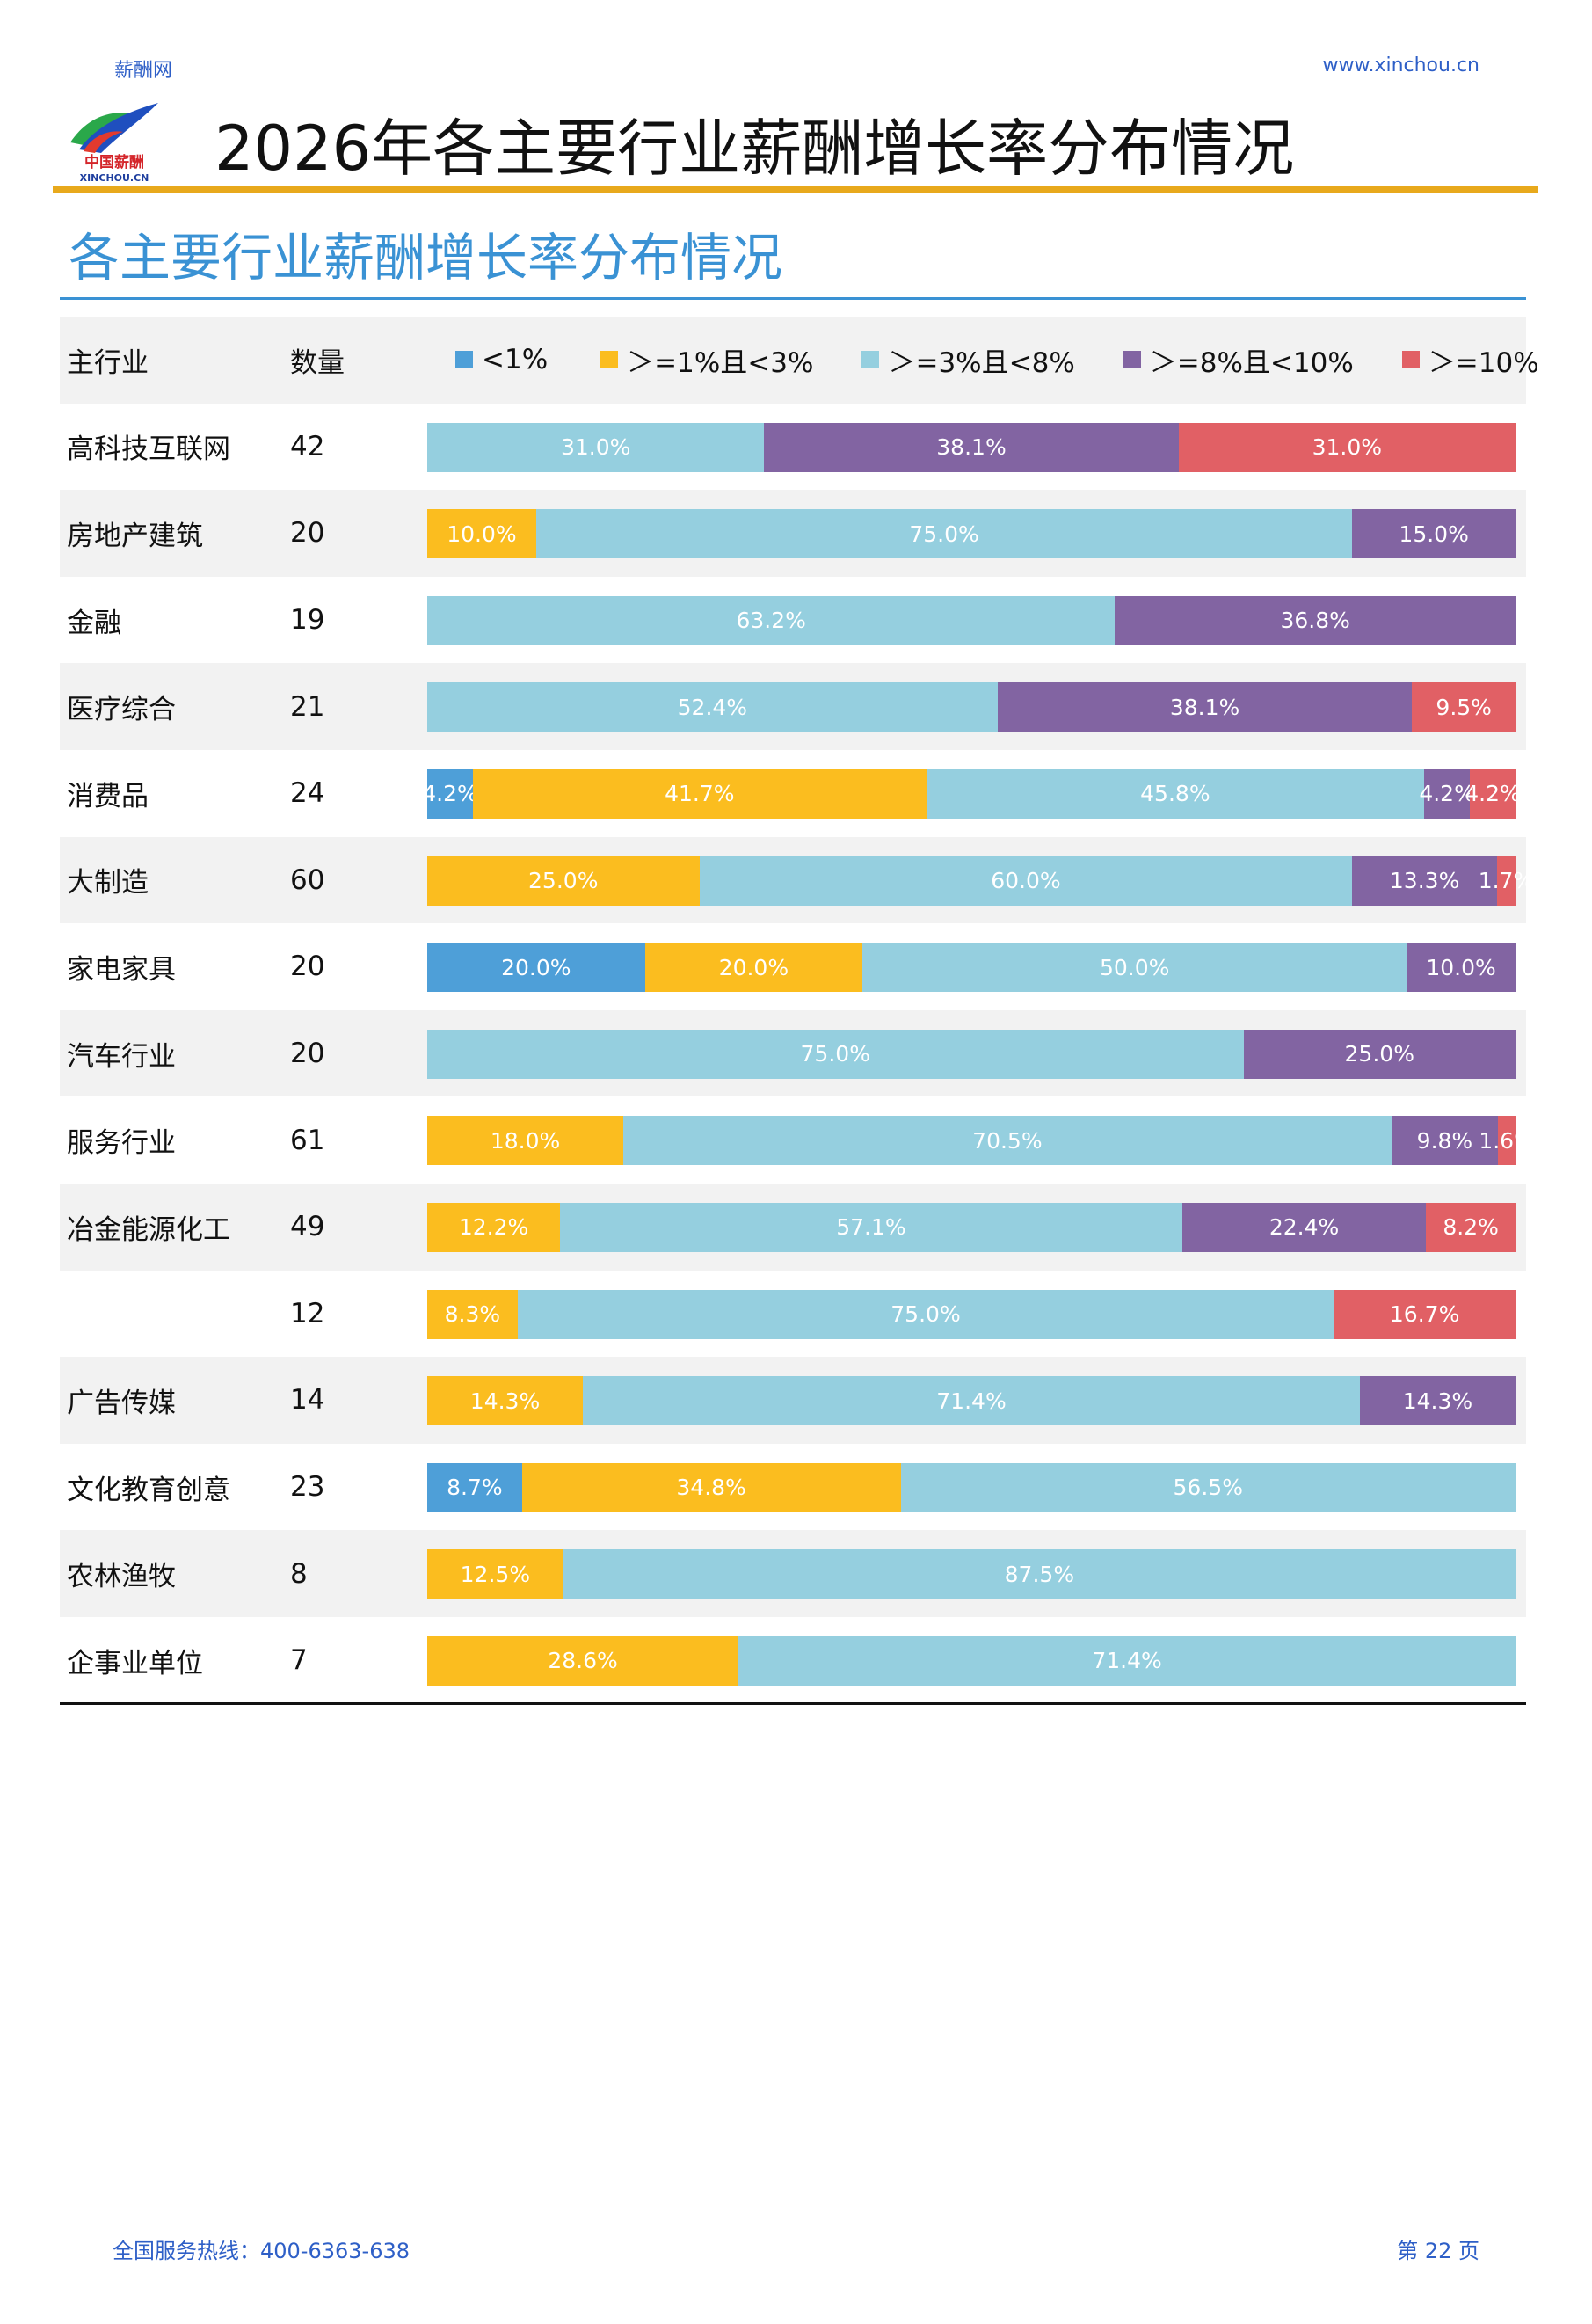  What do you see at coordinates (1445, 1140) in the screenshot?
I see `segment-label: 9.8%` at bounding box center [1445, 1140].